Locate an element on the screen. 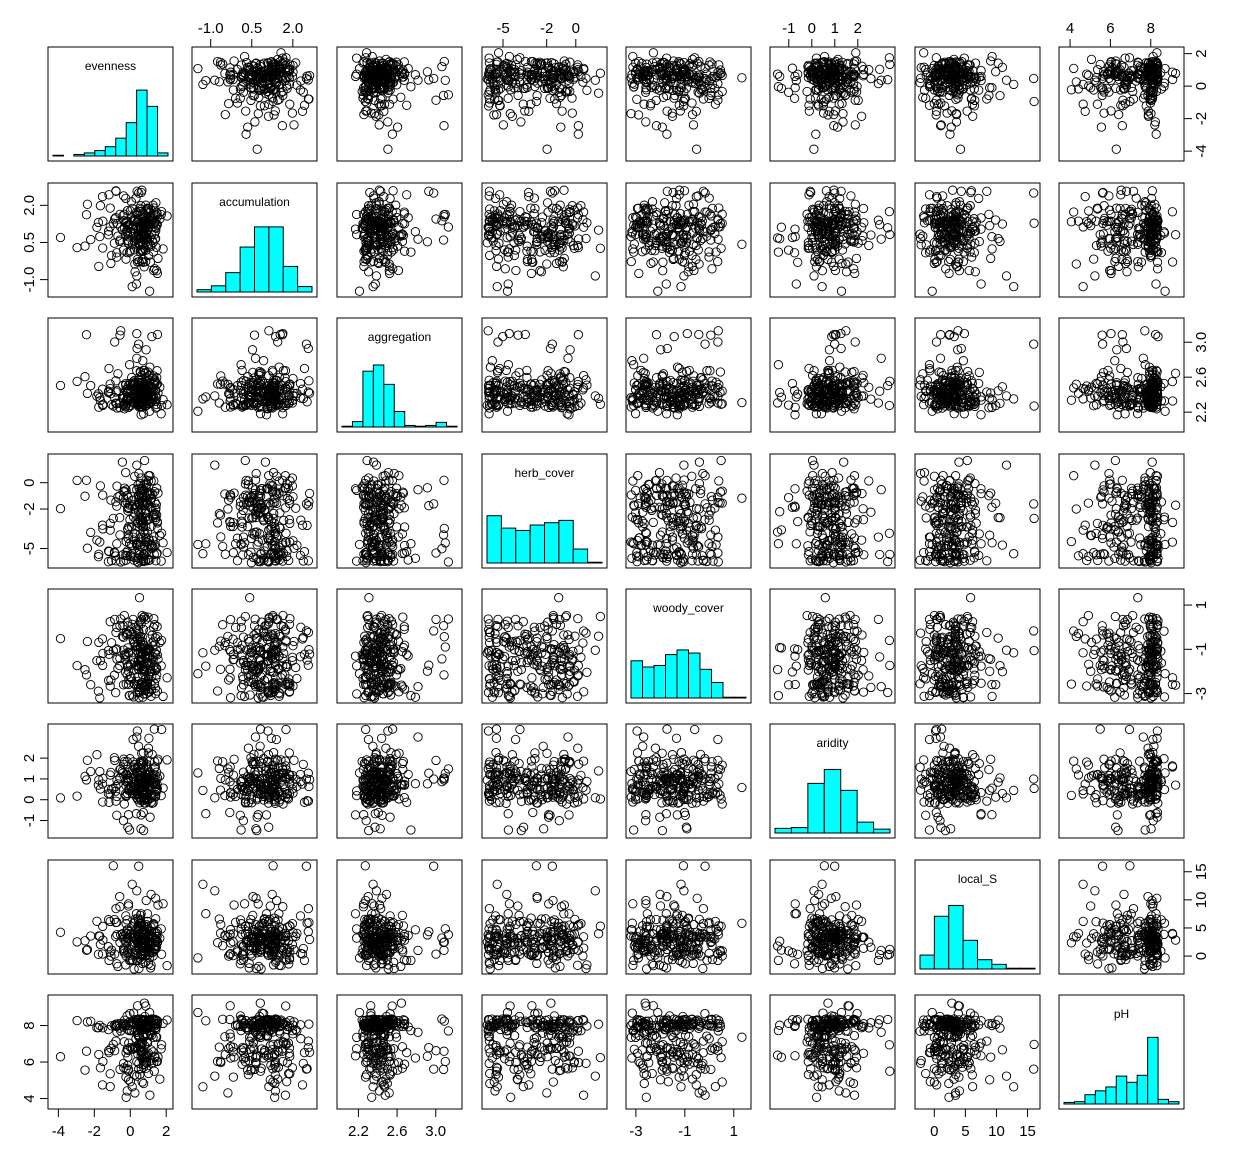  panel-evenness-vs-accumulation is located at coordinates (254, 104).